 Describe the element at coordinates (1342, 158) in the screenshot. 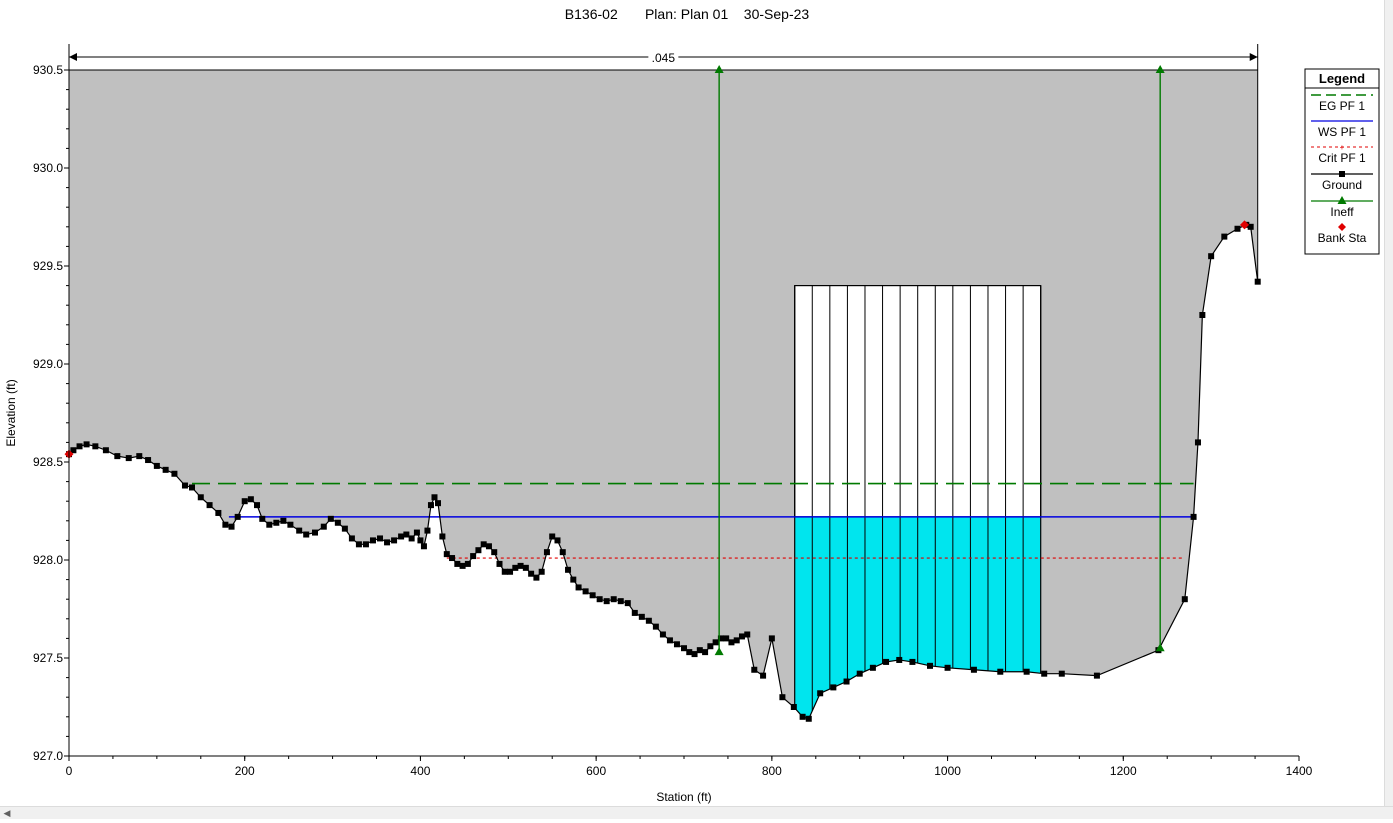

I see `legend-entry-label: Crit PF 1` at that location.